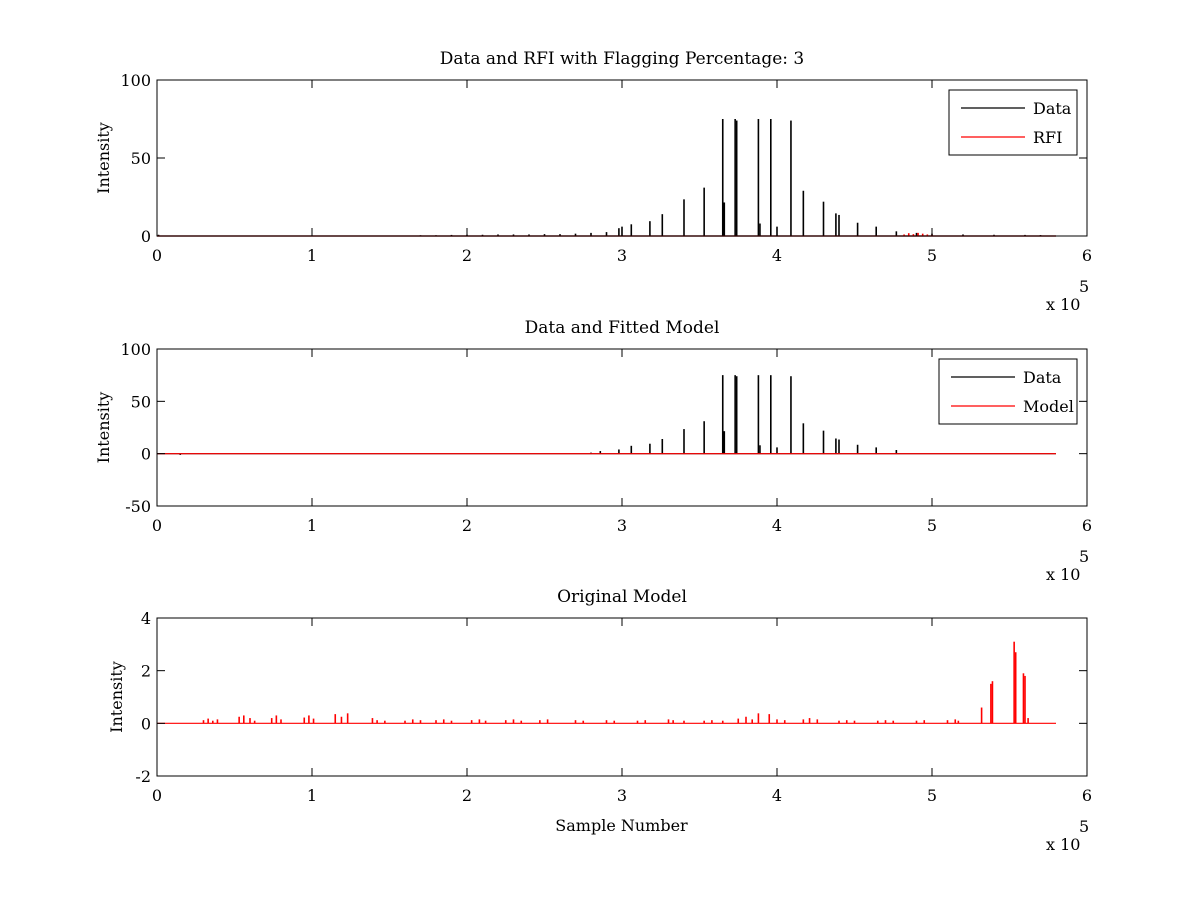  What do you see at coordinates (138, 506) in the screenshot?
I see `y-tick-label: -50` at bounding box center [138, 506].